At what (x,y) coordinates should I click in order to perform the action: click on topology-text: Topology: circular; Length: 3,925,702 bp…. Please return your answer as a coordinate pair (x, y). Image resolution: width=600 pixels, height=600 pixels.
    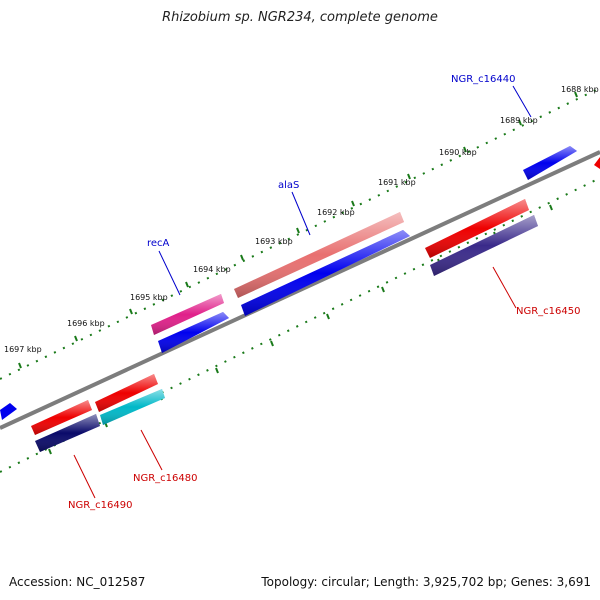
    Looking at the image, I should click on (426, 582).